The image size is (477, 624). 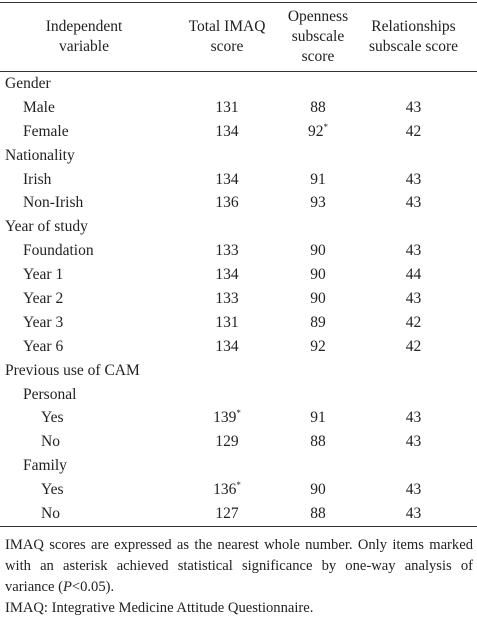 I want to click on header-cell: Openness subscale score, so click(x=318, y=37).